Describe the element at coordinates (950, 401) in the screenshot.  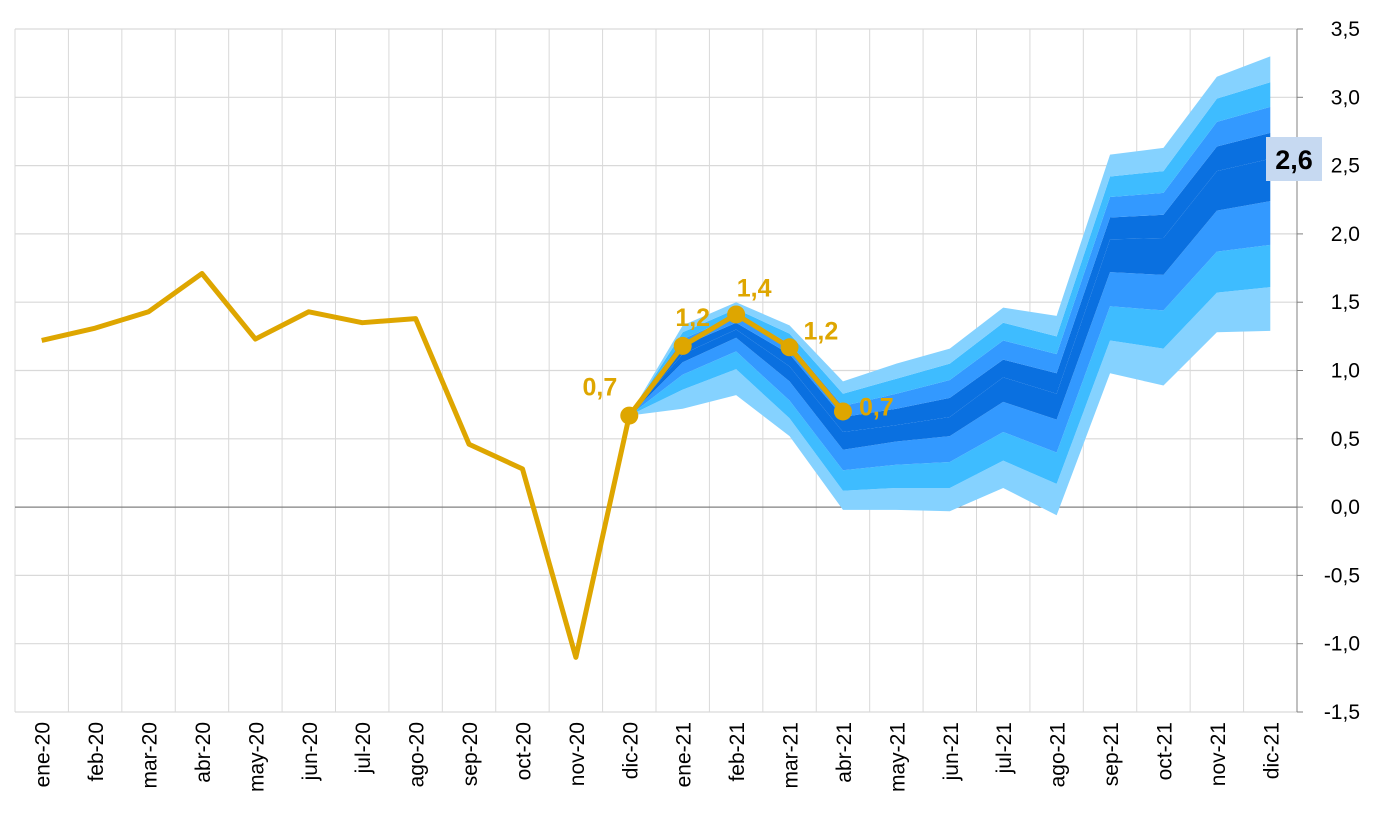
I see `fan-band` at that location.